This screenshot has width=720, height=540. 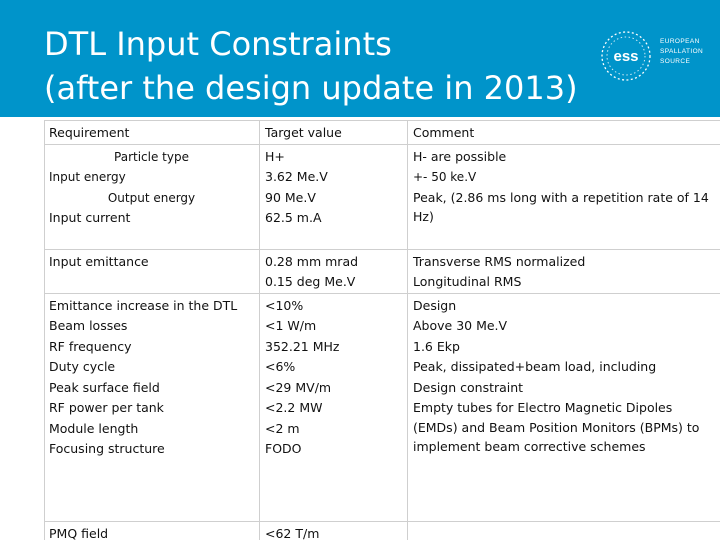 What do you see at coordinates (333, 271) in the screenshot?
I see `target-cell: 0.28 mm mrad 0.15 deg Me.V` at bounding box center [333, 271].